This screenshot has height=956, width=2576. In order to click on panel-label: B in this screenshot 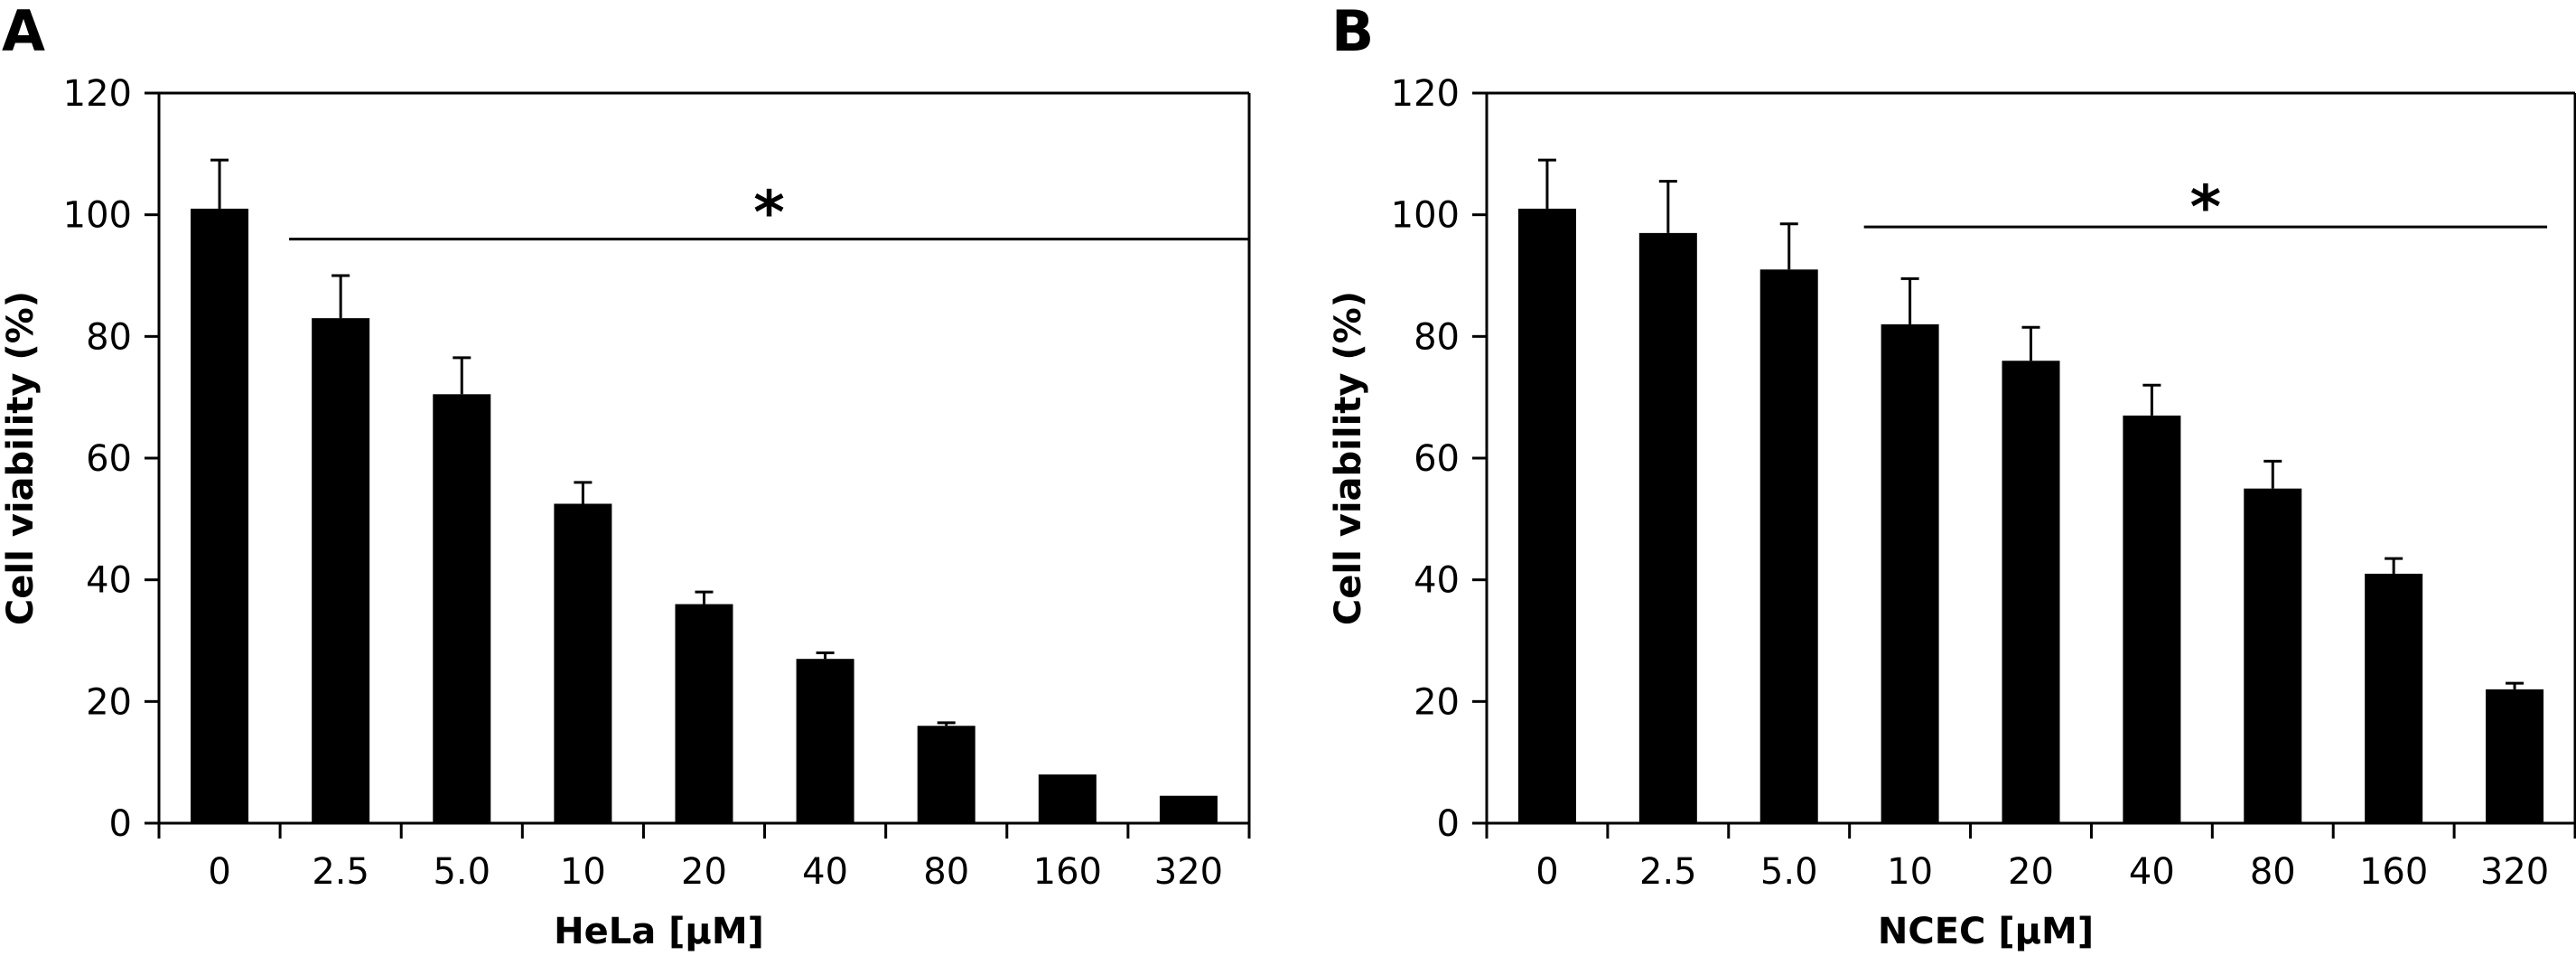, I will do `click(1352, 32)`.